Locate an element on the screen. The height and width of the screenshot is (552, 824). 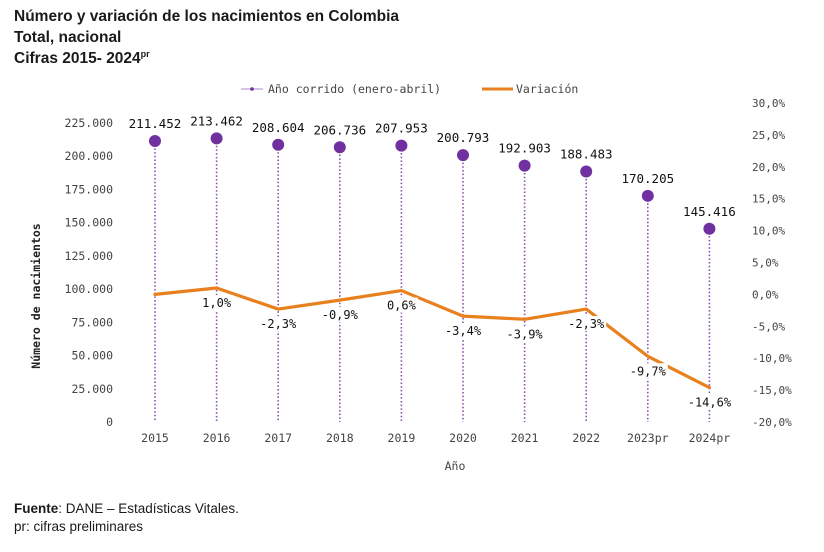
left-tick-label: 50.000 is located at coordinates (92, 356).